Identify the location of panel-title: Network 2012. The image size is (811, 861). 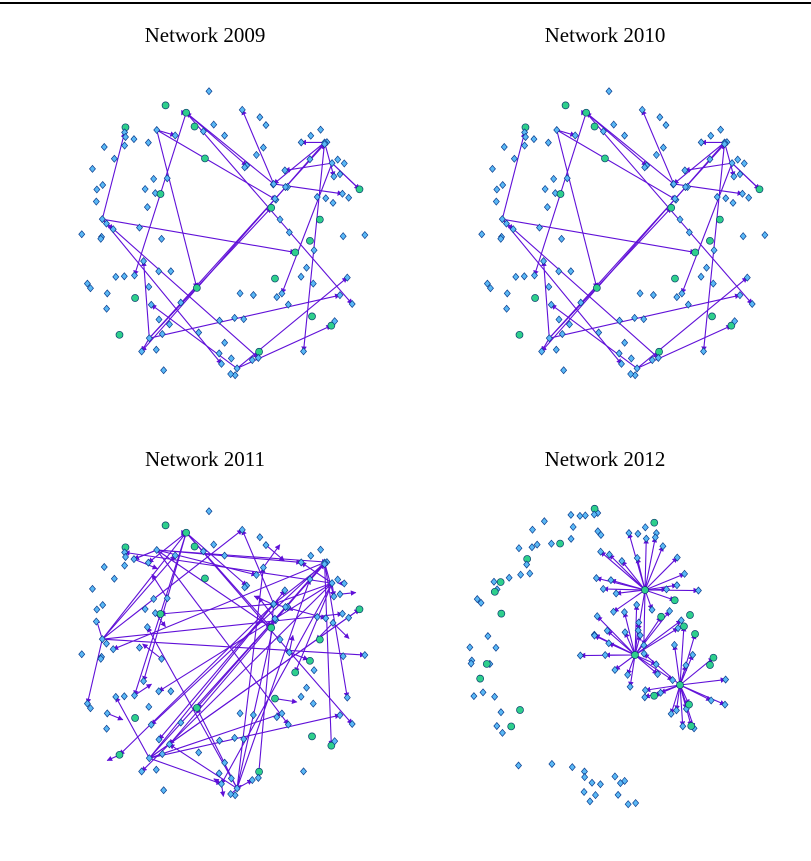
(605, 459).